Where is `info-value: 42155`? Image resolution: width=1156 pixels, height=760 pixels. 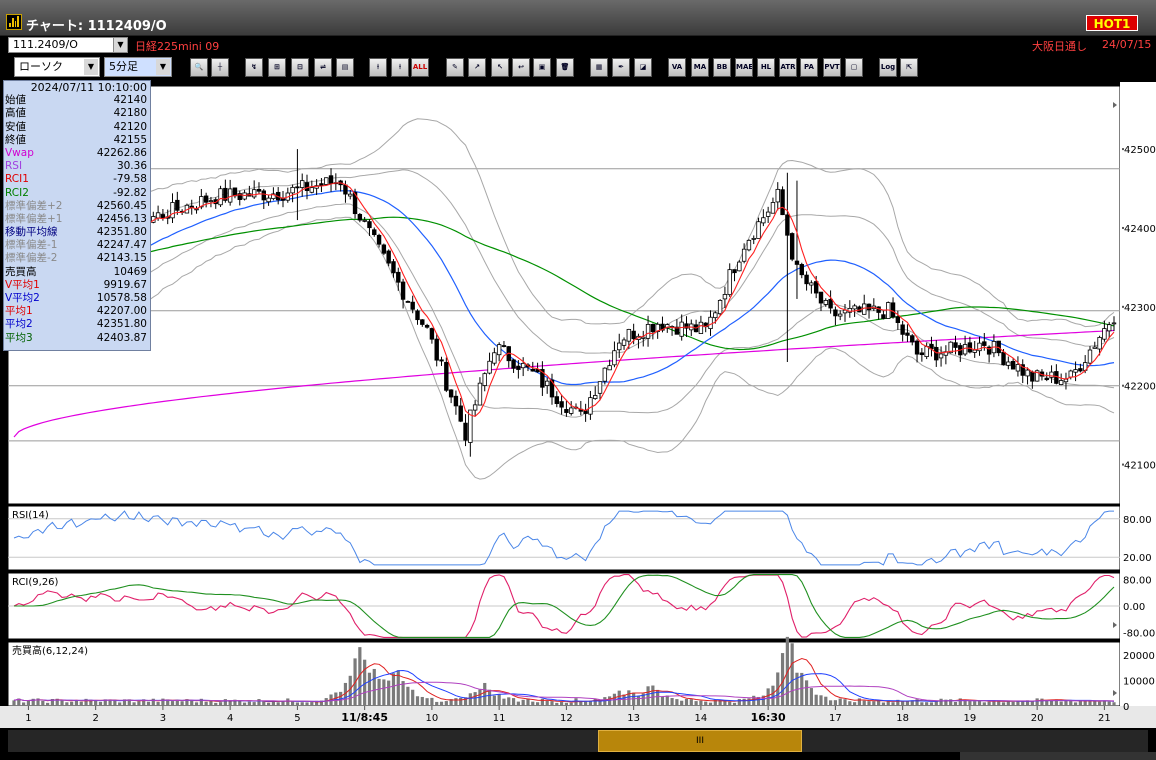 info-value: 42155 is located at coordinates (130, 139).